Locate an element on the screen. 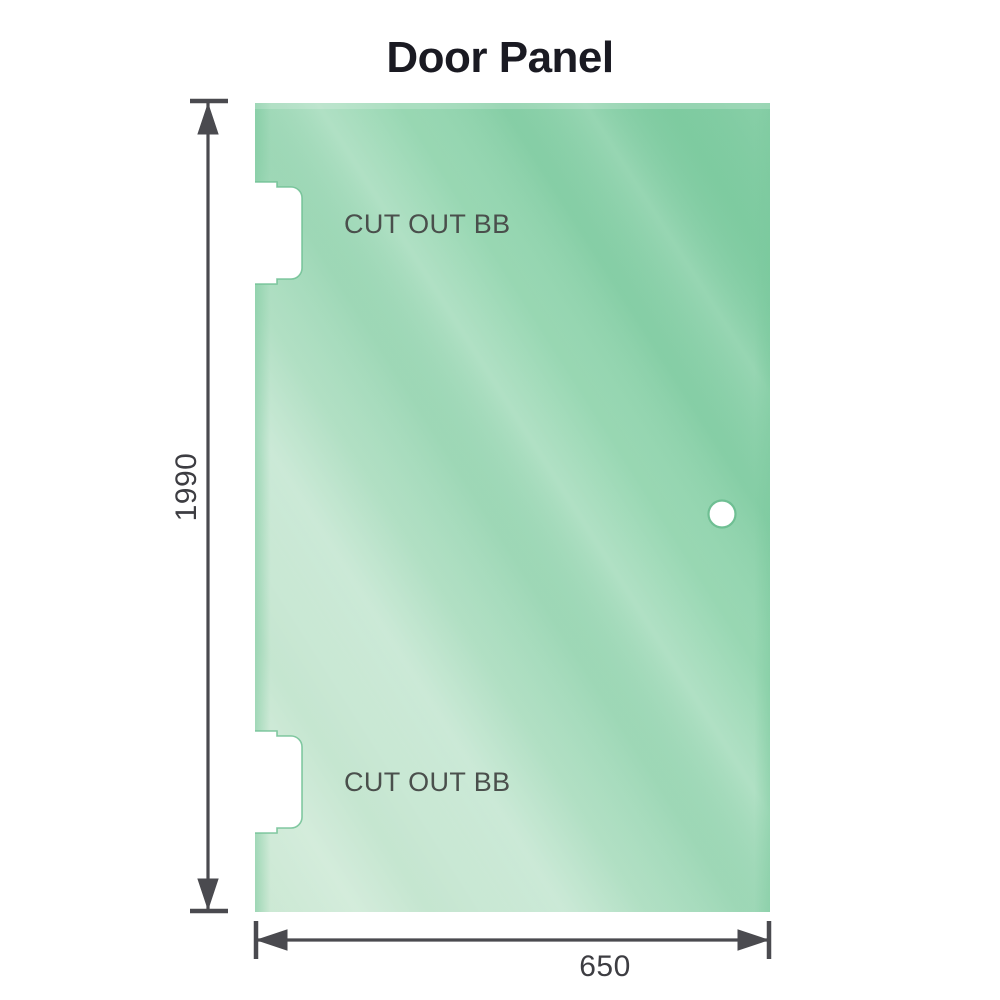  height-arrow-down is located at coordinates (208, 894).